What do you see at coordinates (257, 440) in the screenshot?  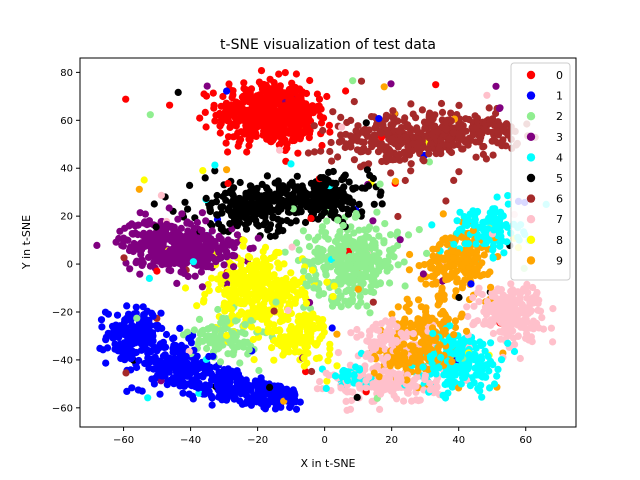 I see `x-tick-label: −20` at bounding box center [257, 440].